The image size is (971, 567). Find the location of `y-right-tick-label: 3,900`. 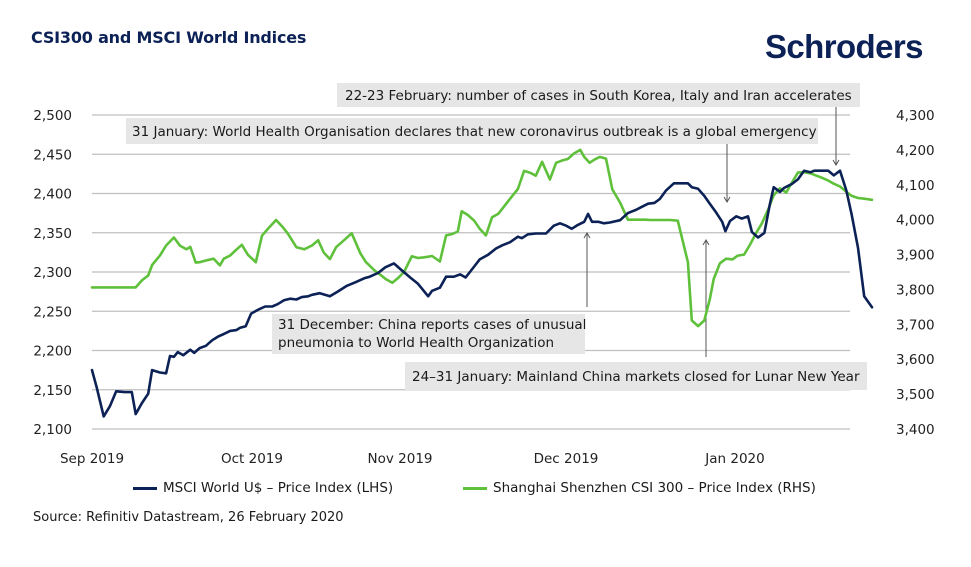

y-right-tick-label: 3,900 is located at coordinates (915, 256).